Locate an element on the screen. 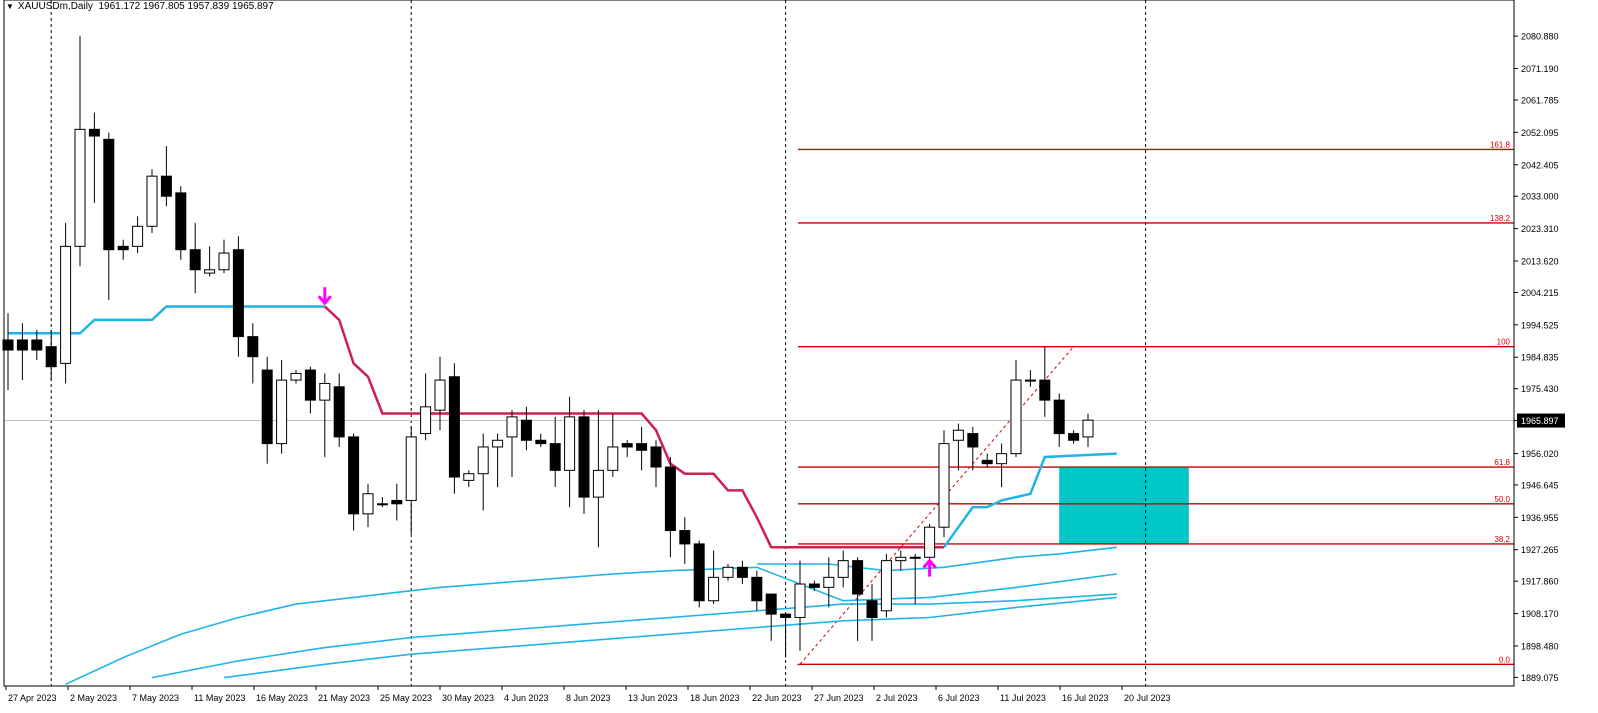 This screenshot has width=1598, height=713. symbol-label: XAUUSDm,Daily is located at coordinates (55, 6).